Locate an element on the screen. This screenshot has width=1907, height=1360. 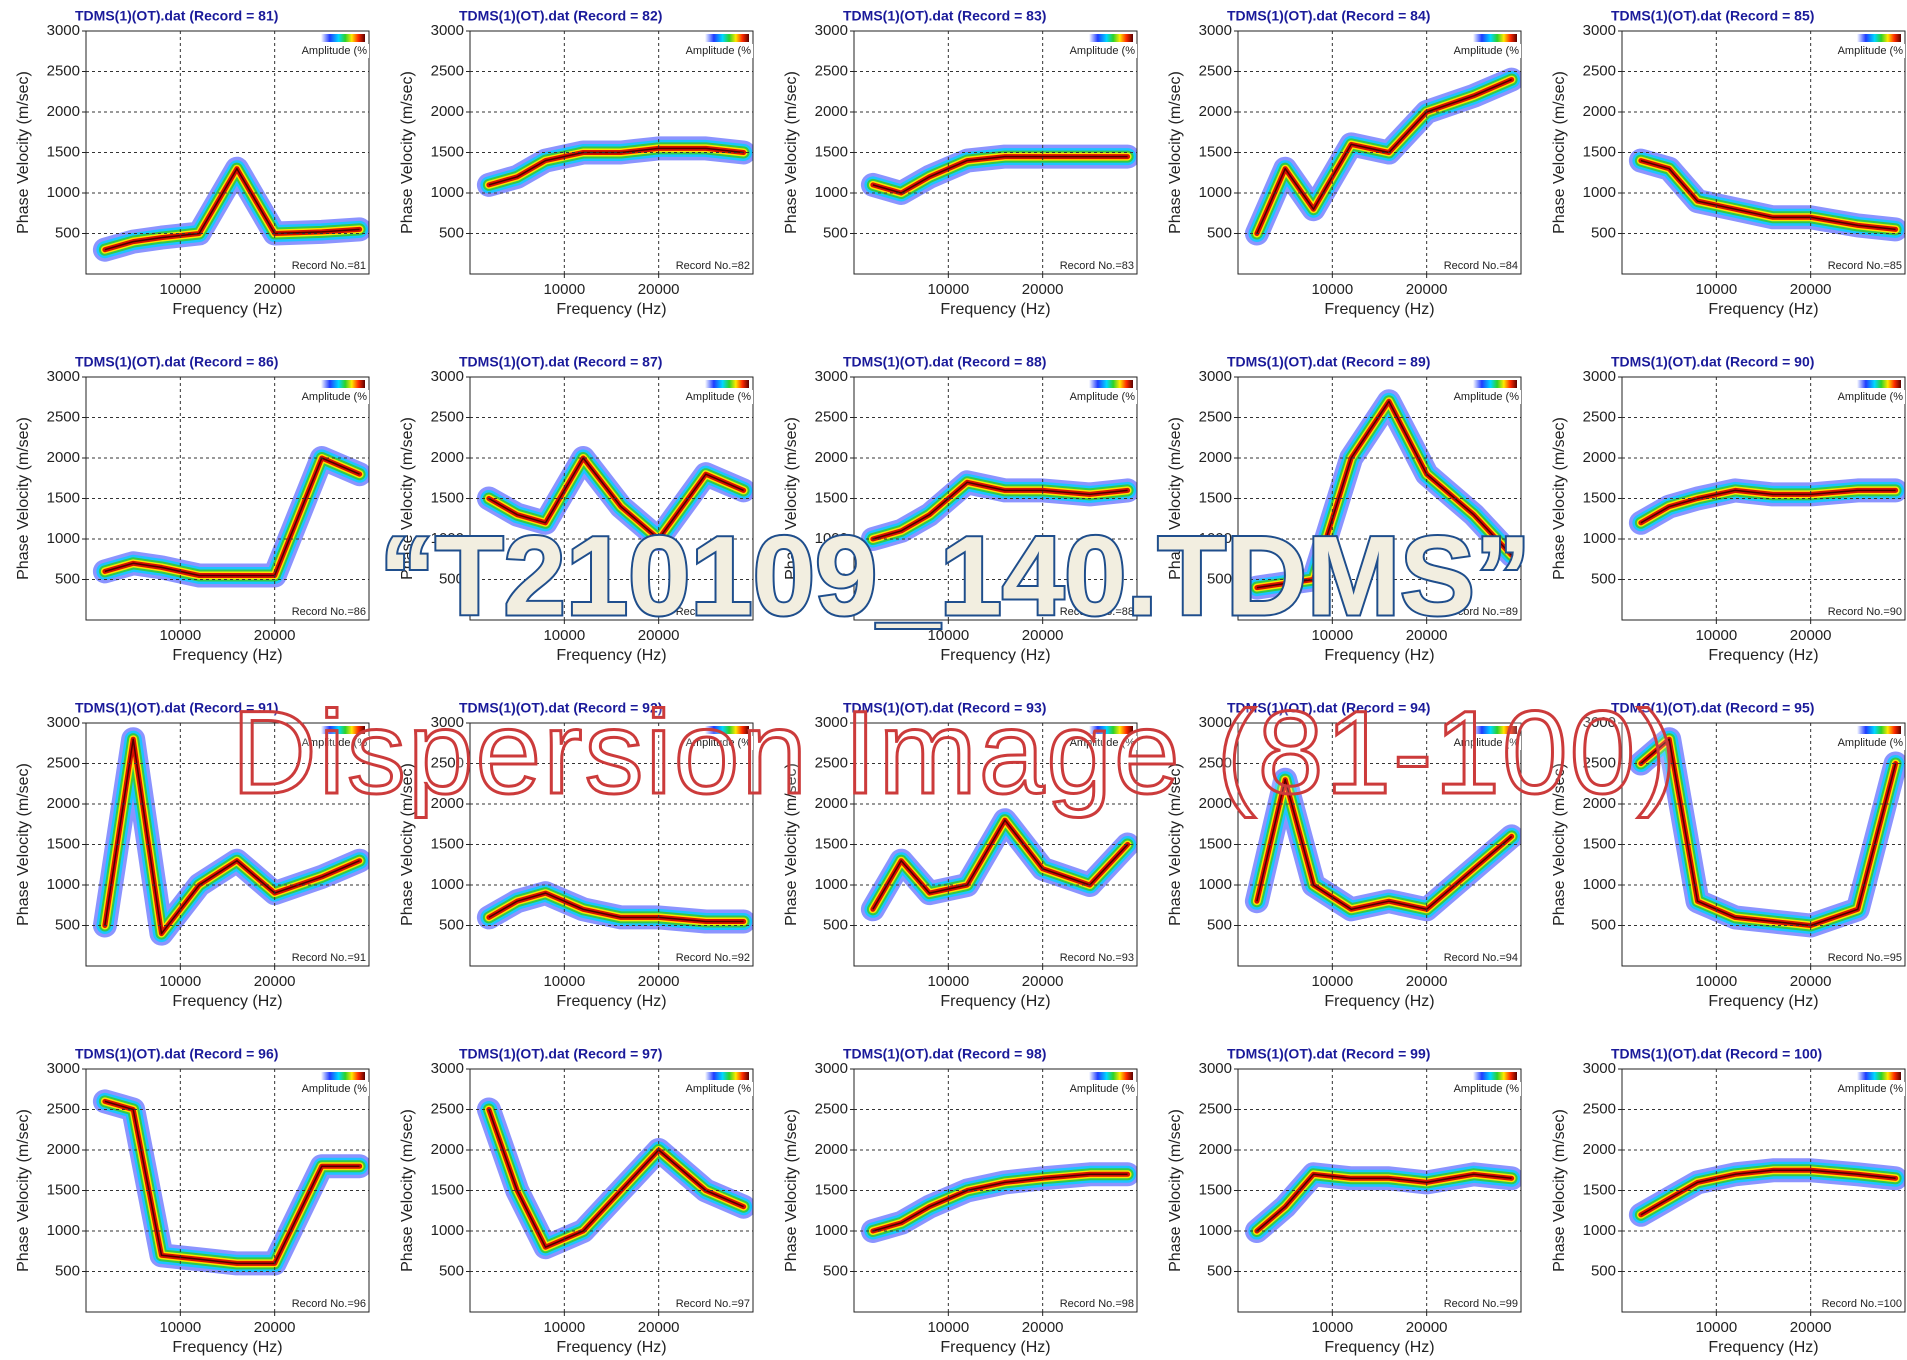
record-annotation: Record No.=98 is located at coordinates (1097, 1304).